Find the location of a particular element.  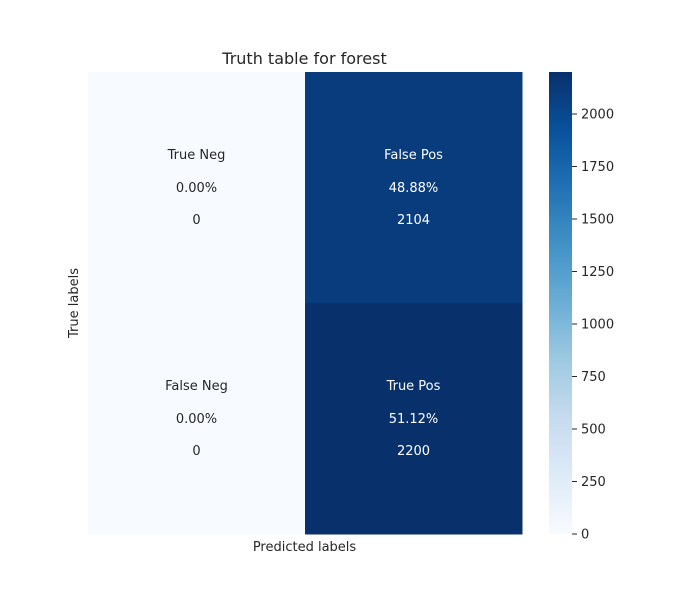

cell-category-label: True Neg is located at coordinates (196, 155).